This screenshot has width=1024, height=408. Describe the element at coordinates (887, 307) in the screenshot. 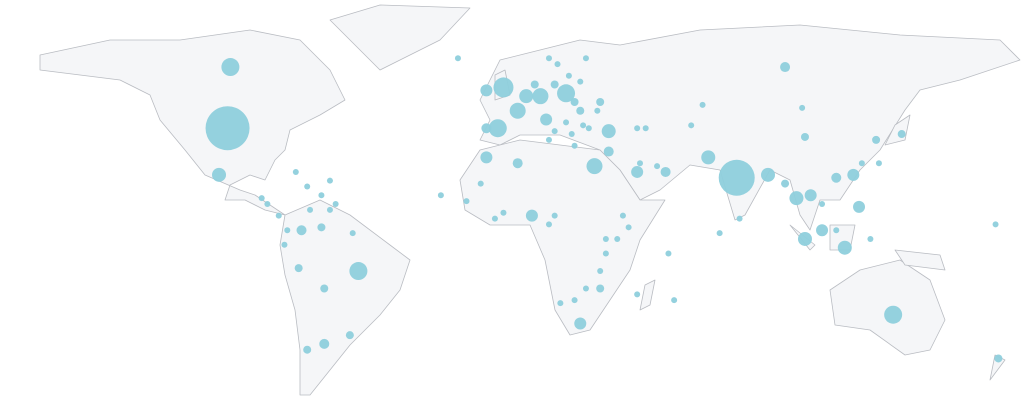

I see `australia` at that location.